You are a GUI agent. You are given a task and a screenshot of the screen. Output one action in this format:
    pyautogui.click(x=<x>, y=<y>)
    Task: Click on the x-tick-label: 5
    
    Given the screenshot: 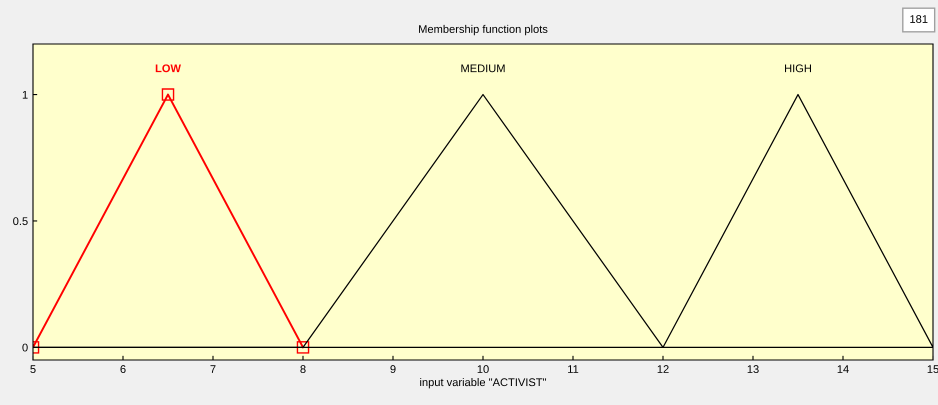 What is the action you would take?
    pyautogui.click(x=33, y=369)
    